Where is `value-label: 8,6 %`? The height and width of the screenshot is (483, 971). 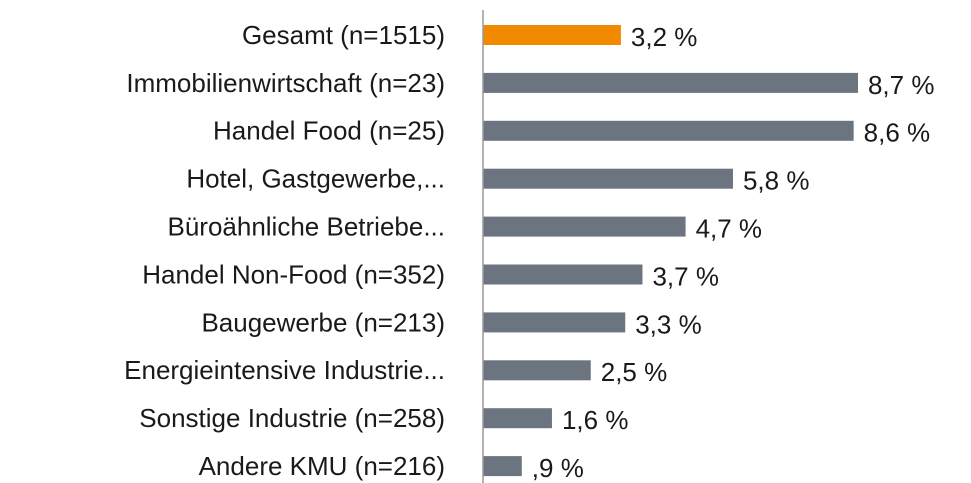
value-label: 8,6 % is located at coordinates (897, 133).